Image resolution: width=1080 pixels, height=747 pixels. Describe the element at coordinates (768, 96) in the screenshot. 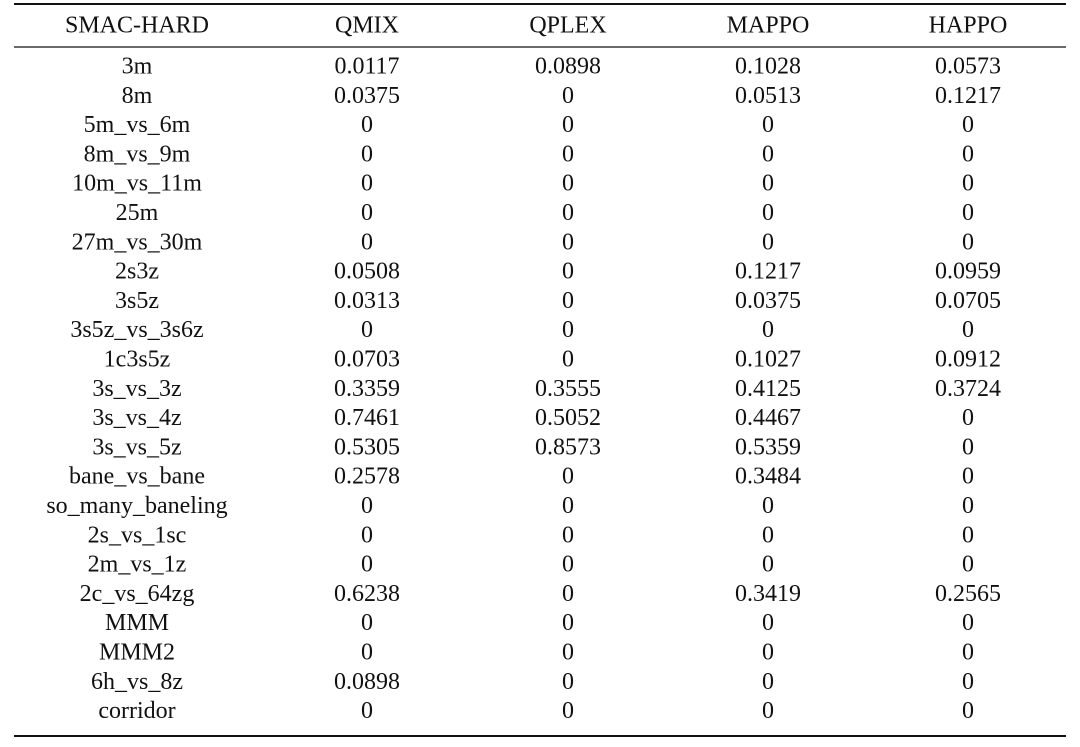

I see `cell: 0.0513` at that location.